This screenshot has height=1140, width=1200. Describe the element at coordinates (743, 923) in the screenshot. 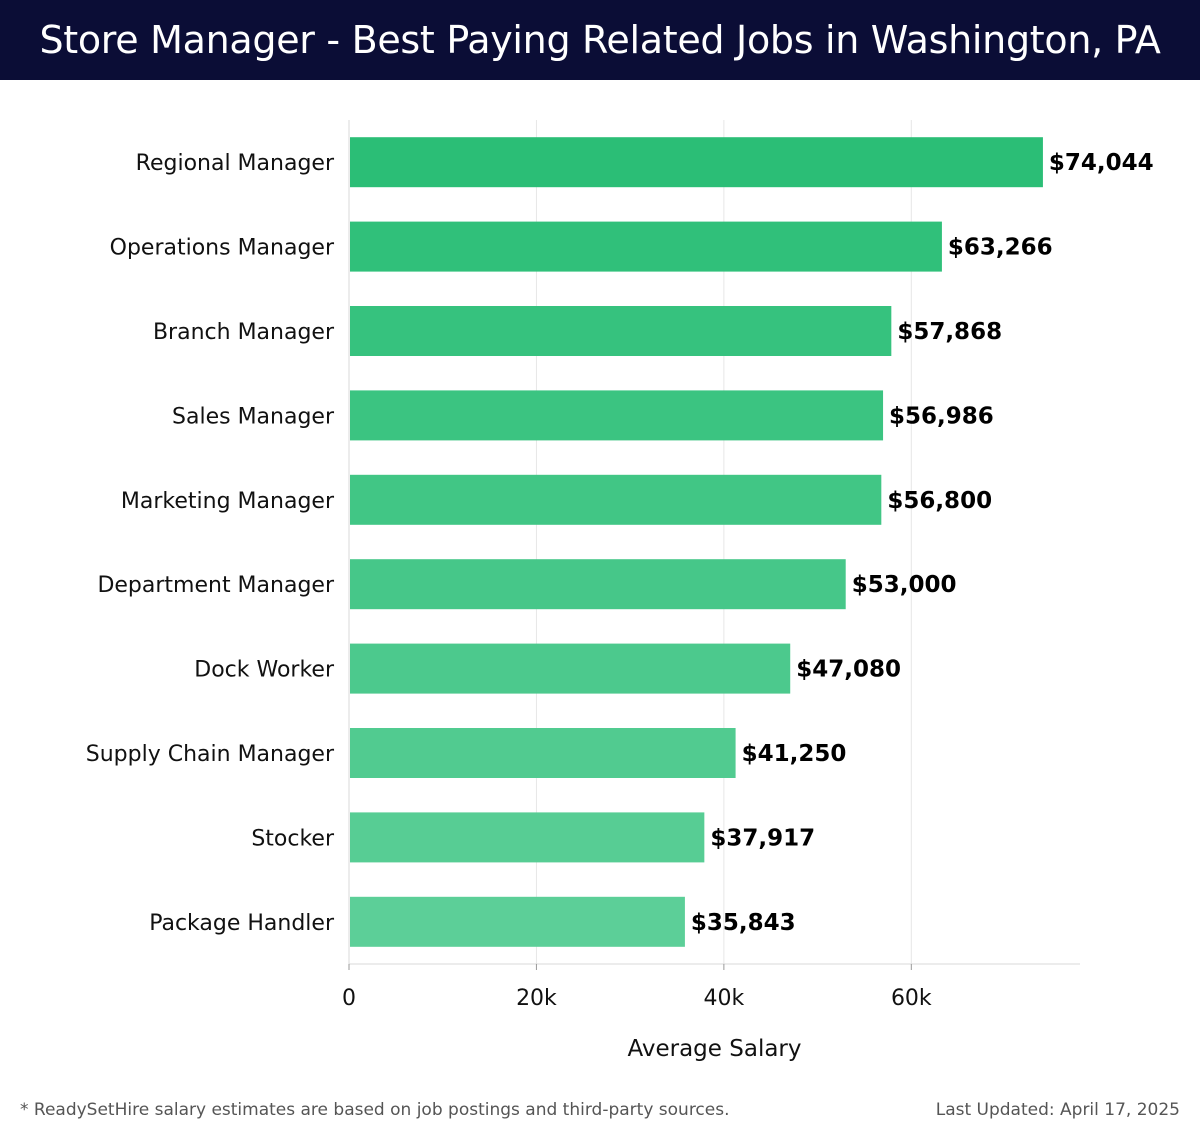

I see `data-label: $35,843` at that location.